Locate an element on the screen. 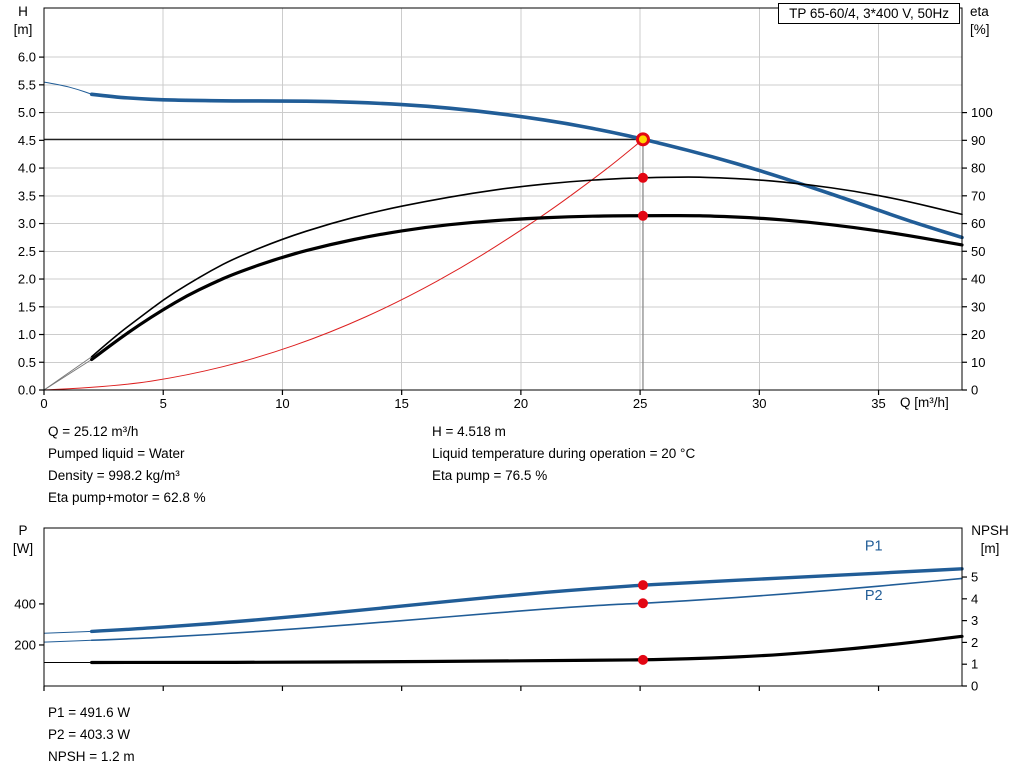  tick-label: 6.0 is located at coordinates (27, 57).